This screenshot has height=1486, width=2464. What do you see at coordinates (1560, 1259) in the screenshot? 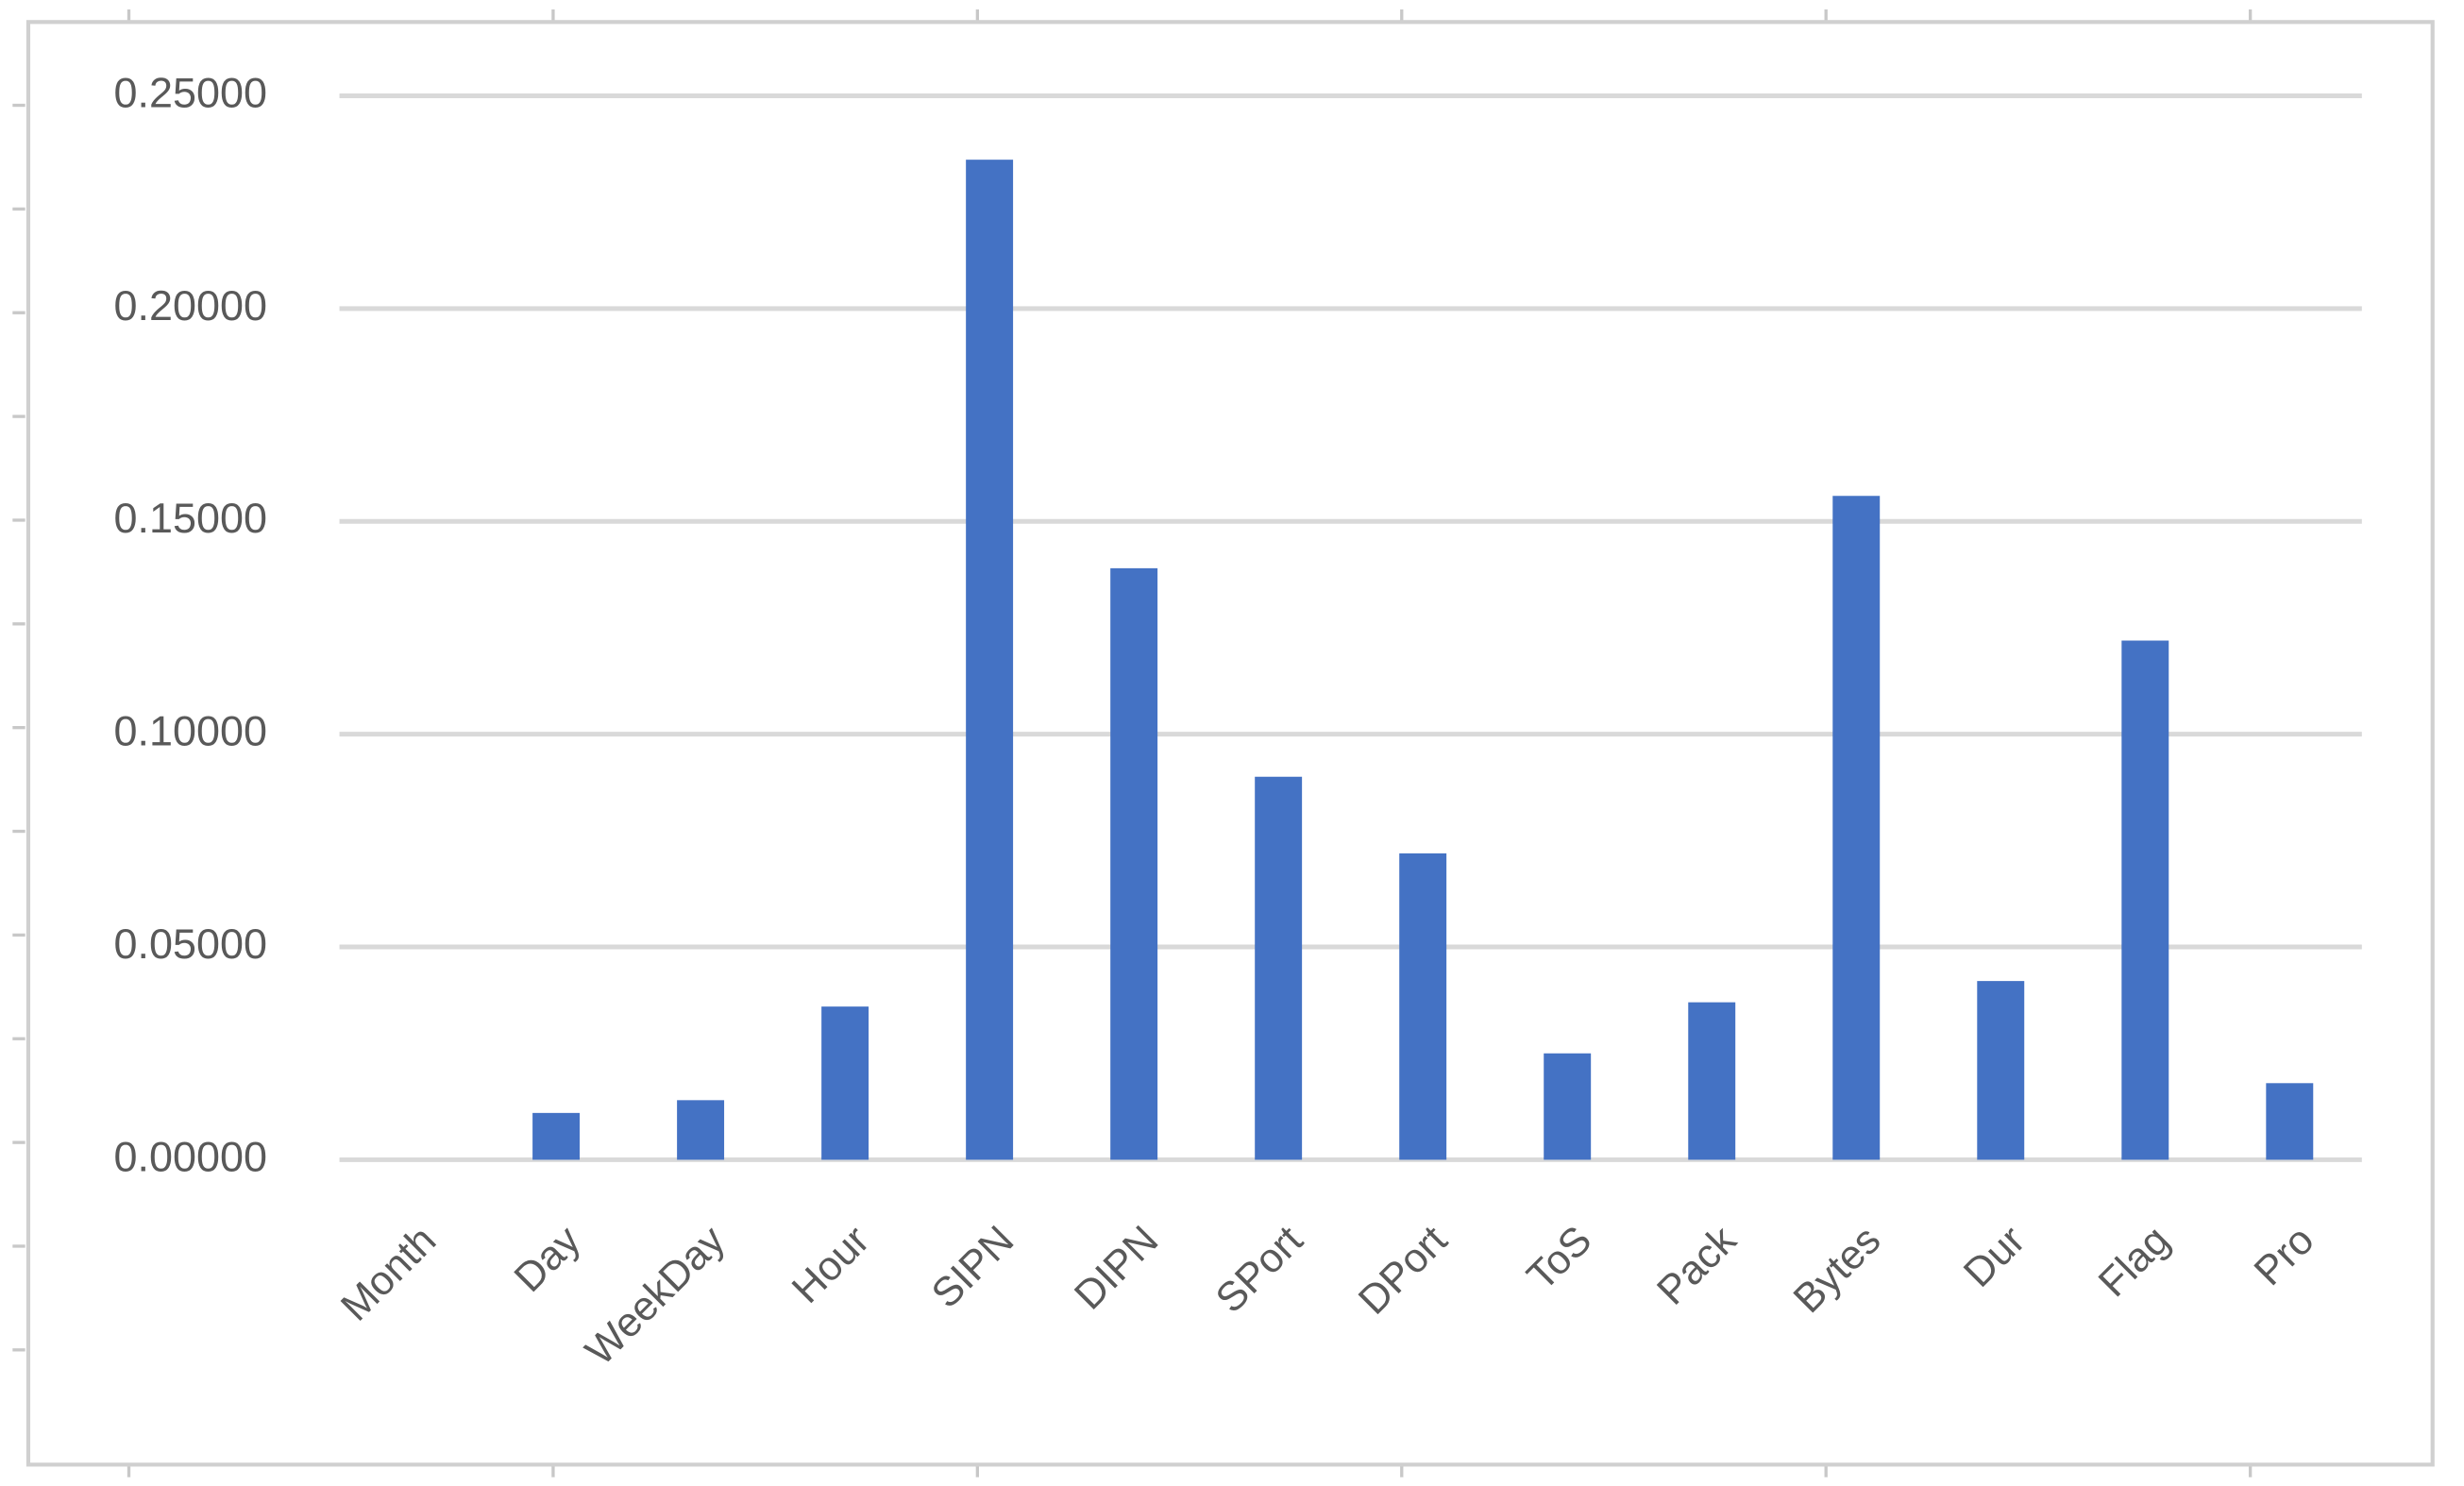
I see `x-tick-label: ToS` at bounding box center [1560, 1259].